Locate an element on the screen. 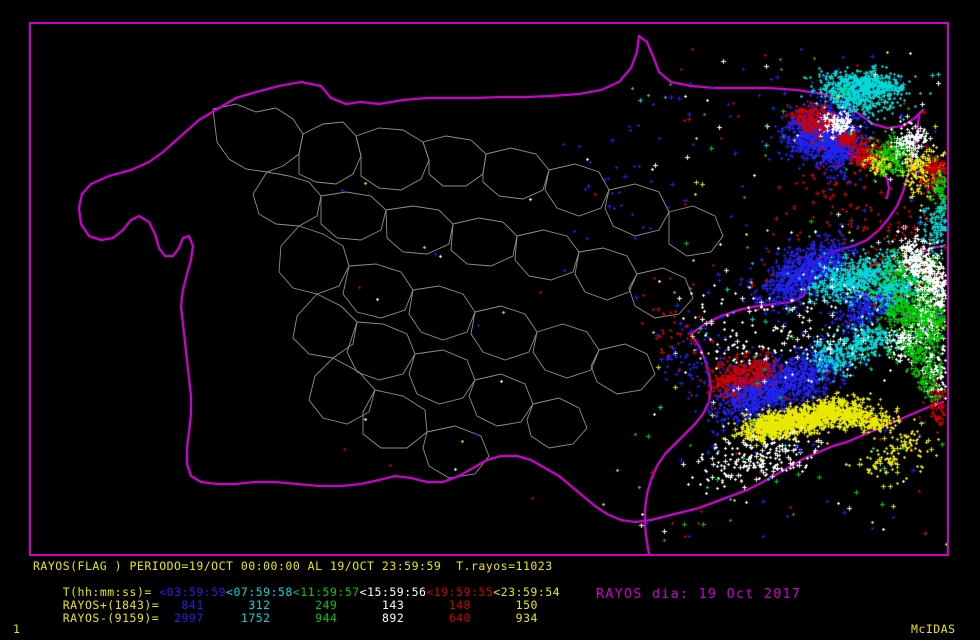 Image resolution: width=980 pixels, height=640 pixels. legend-positive-bin-3: 249 is located at coordinates (326, 605).